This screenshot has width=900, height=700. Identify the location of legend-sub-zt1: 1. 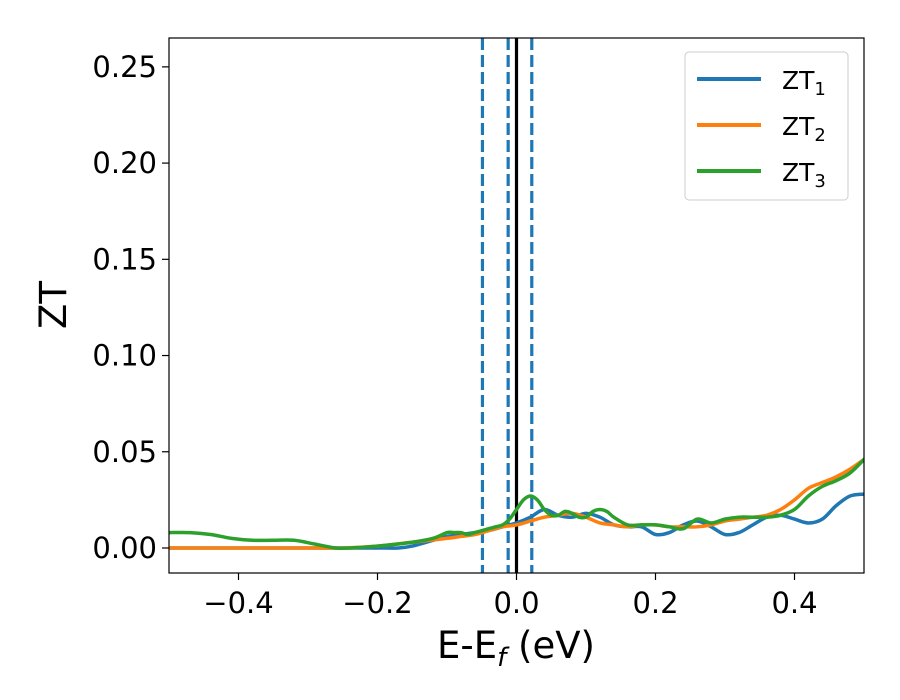
(819, 89).